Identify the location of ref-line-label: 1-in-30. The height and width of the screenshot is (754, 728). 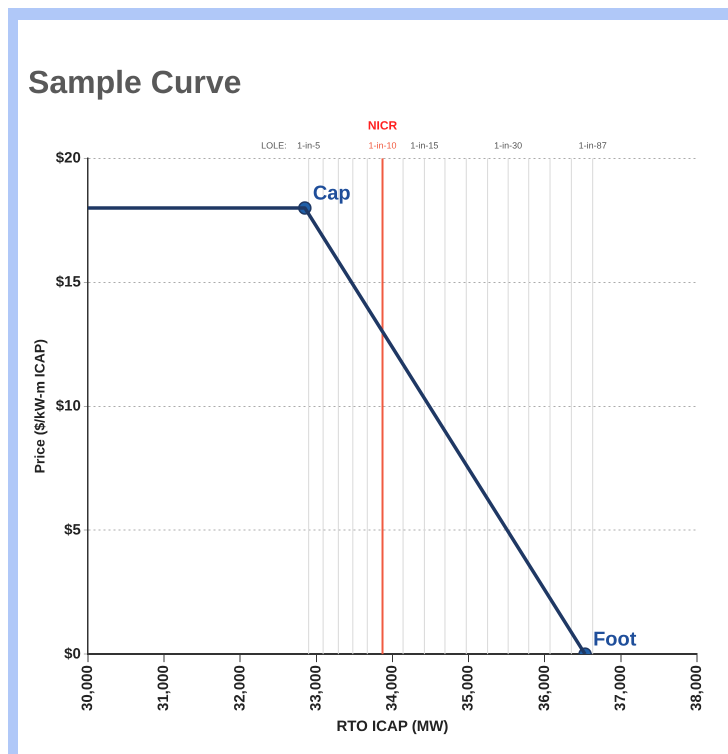
(508, 145).